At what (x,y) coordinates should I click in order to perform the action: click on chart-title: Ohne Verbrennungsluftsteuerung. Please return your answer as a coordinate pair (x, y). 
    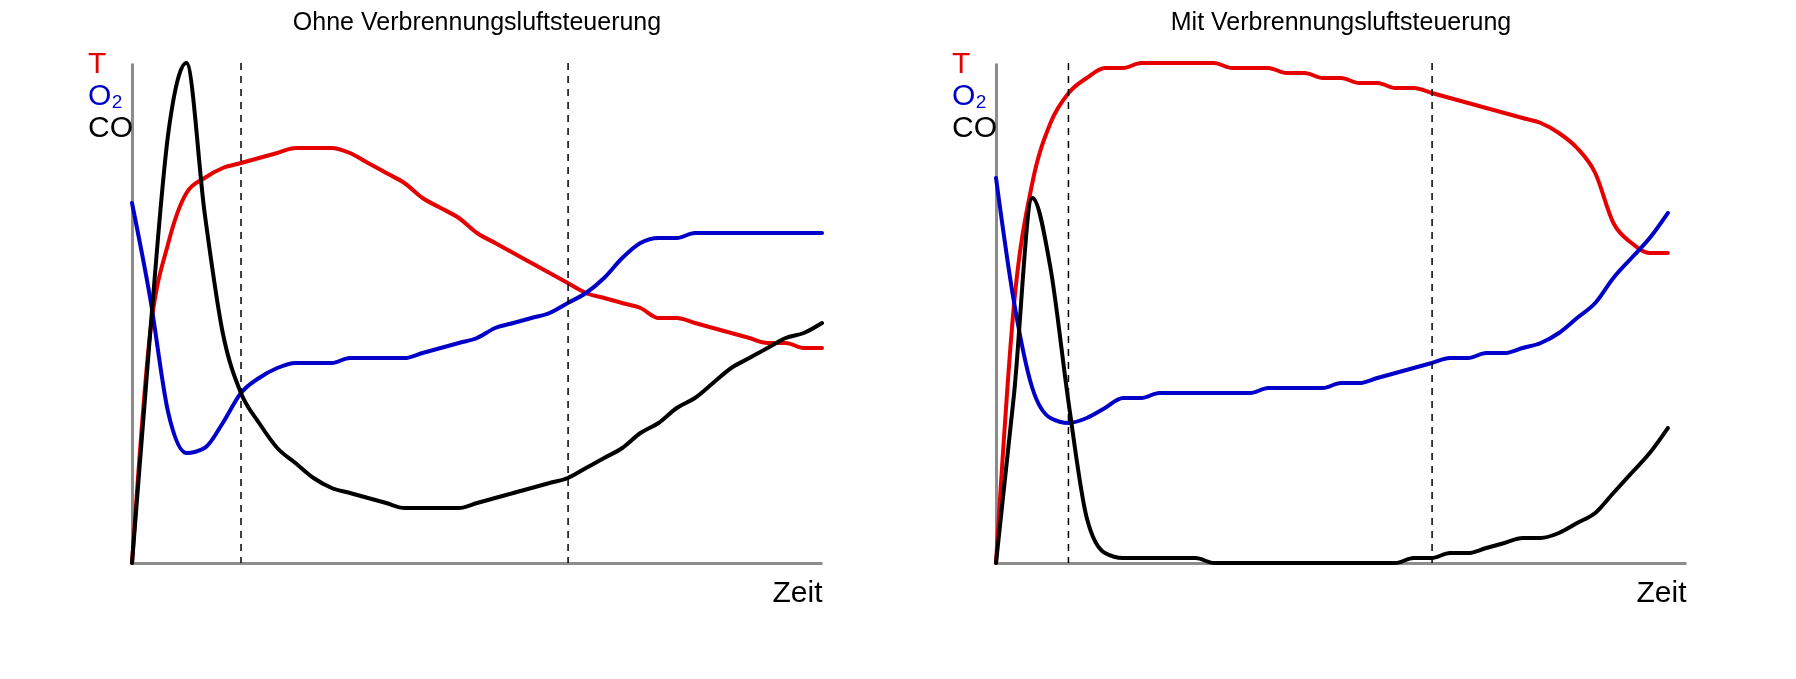
    Looking at the image, I should click on (477, 21).